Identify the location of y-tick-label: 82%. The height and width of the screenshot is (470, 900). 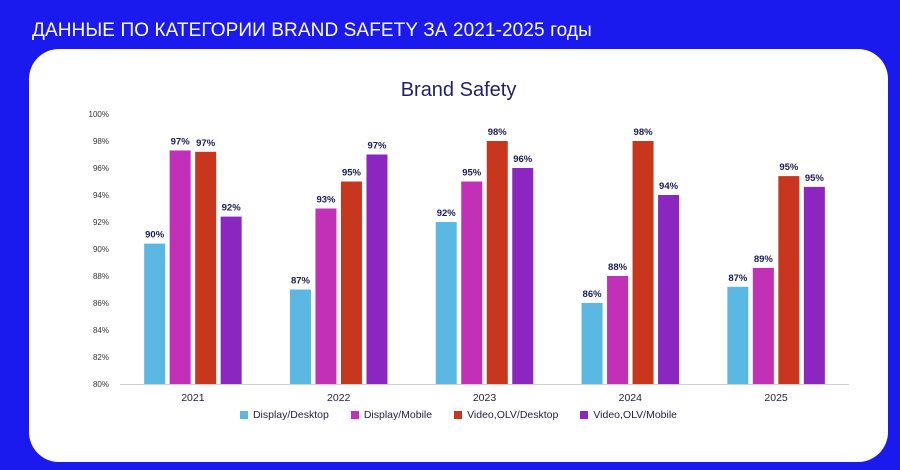
(101, 357).